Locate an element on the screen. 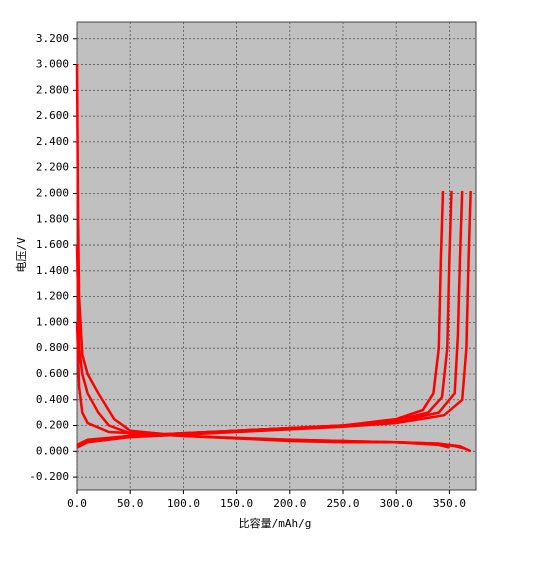 This screenshot has height=567, width=553. x-tick-label: 300.0 is located at coordinates (396, 503).